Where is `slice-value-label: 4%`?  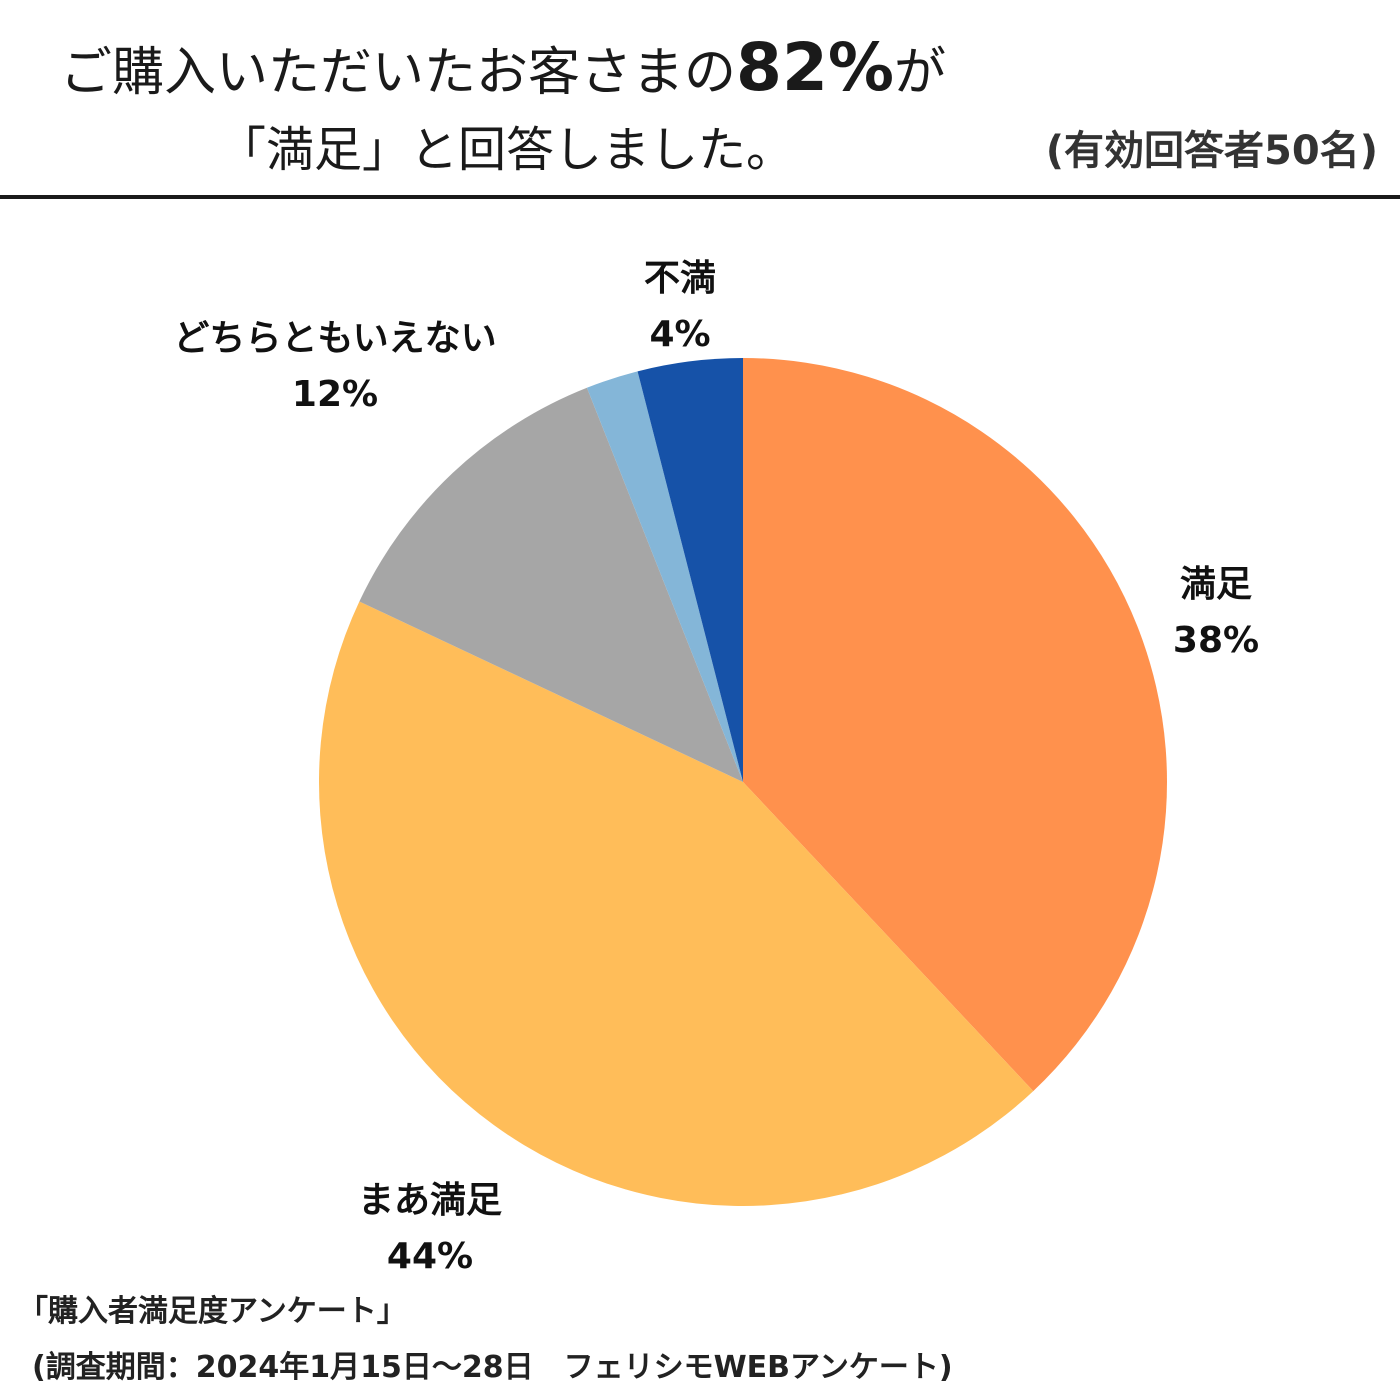
slice-value-label: 4% is located at coordinates (679, 334).